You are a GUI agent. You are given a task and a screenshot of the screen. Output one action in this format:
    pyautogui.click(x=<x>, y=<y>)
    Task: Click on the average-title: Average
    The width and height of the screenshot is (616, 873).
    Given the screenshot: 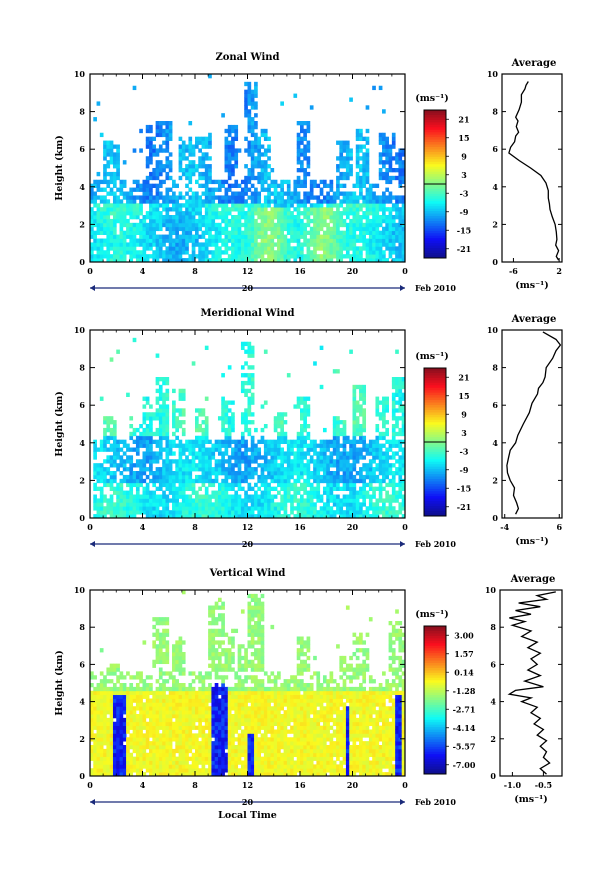 What is the action you would take?
    pyautogui.click(x=534, y=63)
    